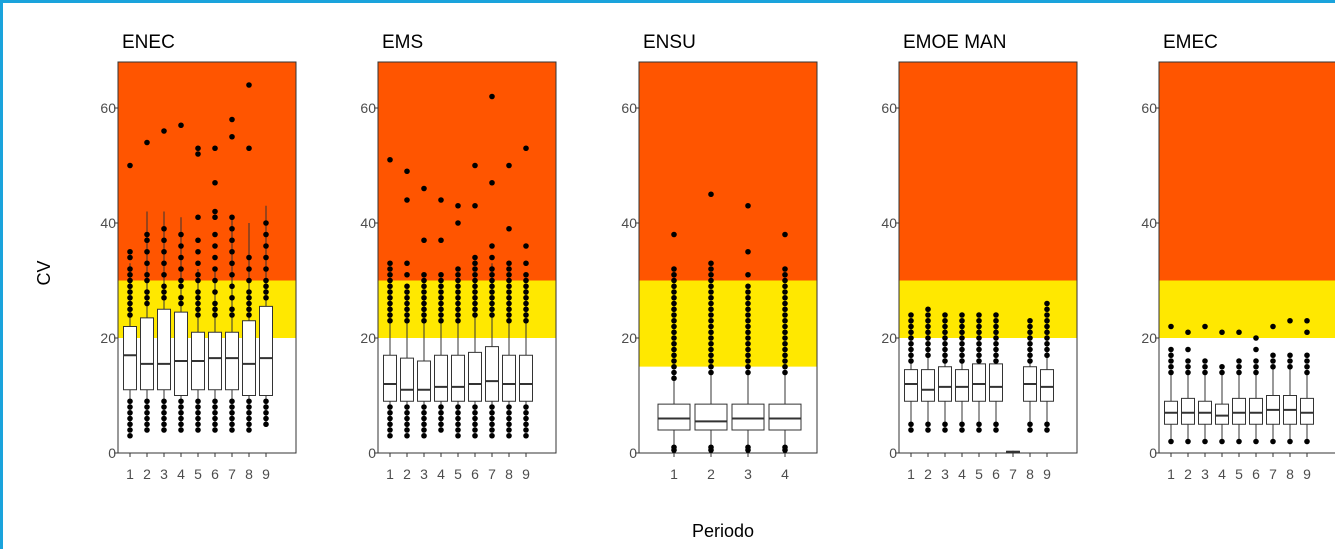  I want to click on panel-title: ENEC, so click(148, 42).